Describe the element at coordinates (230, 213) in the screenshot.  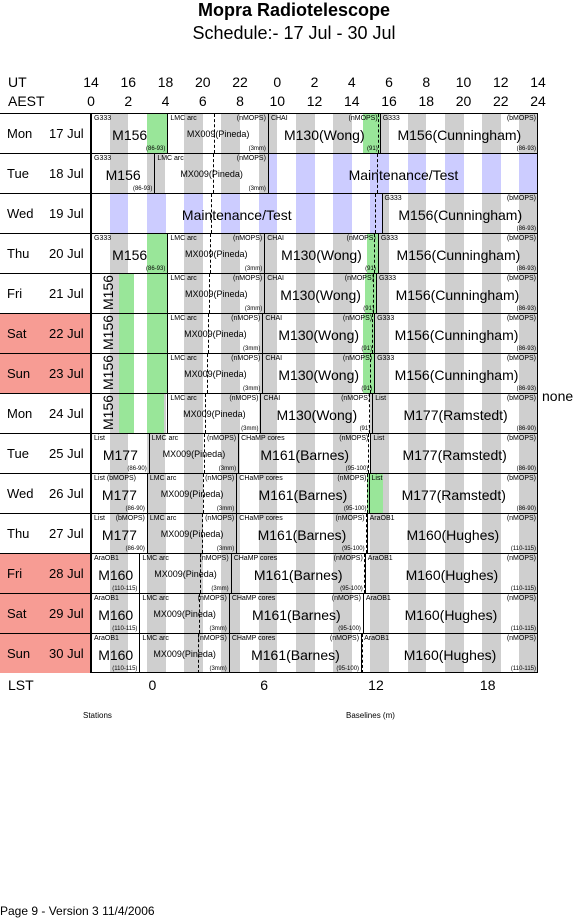
I see `maintenance-stripe` at that location.